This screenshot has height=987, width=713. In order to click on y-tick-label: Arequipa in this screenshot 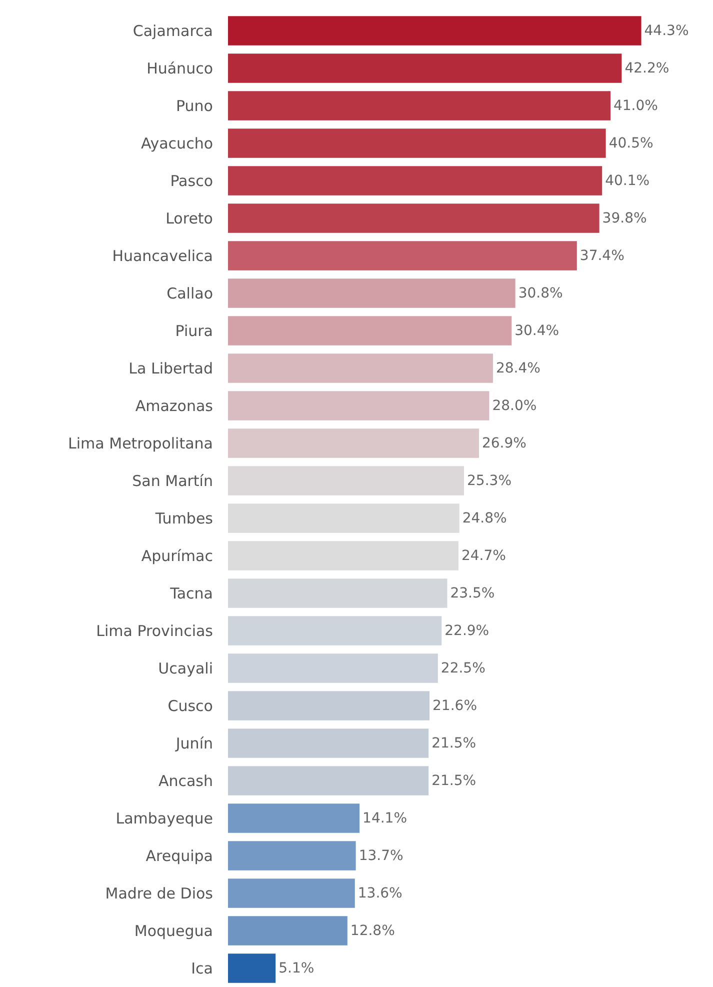, I will do `click(179, 856)`.